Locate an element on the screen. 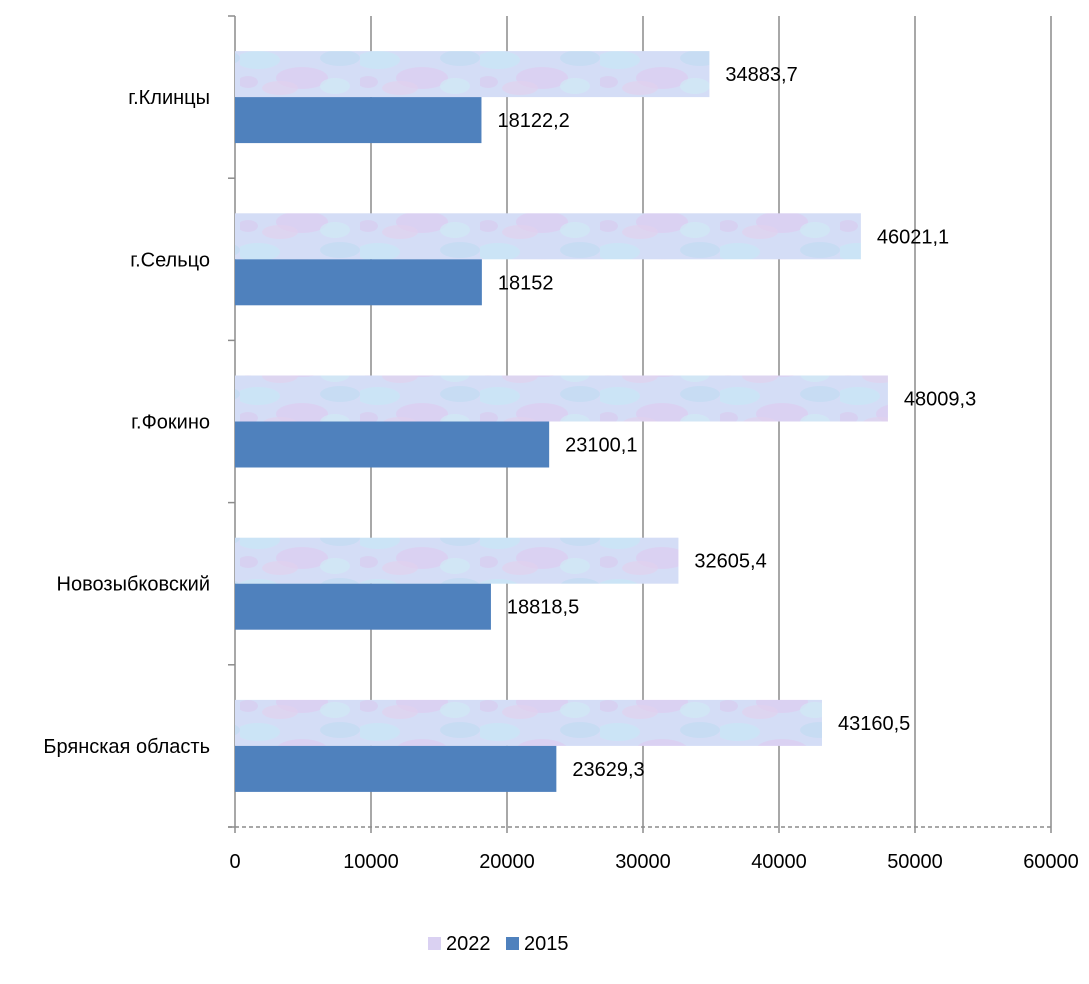 Image resolution: width=1089 pixels, height=984 pixels. data-label: 34883,7 is located at coordinates (761, 75).